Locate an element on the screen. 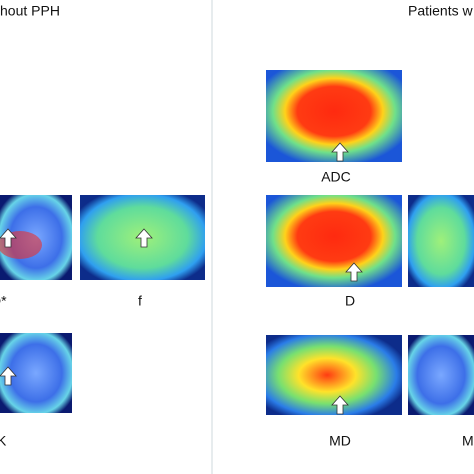  image-d is located at coordinates (334, 241).